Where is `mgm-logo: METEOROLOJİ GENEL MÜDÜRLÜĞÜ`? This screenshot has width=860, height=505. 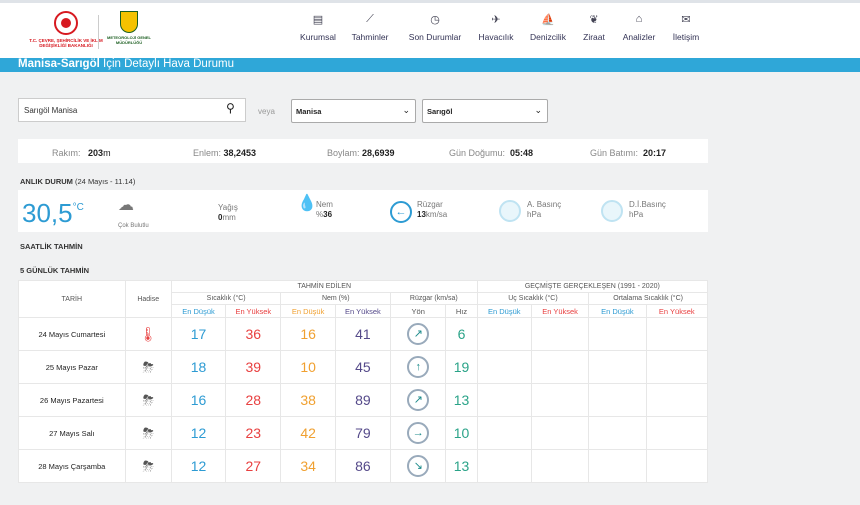
mgm-logo: METEOROLOJİ GENEL MÜDÜRLÜĞÜ is located at coordinates (129, 32).